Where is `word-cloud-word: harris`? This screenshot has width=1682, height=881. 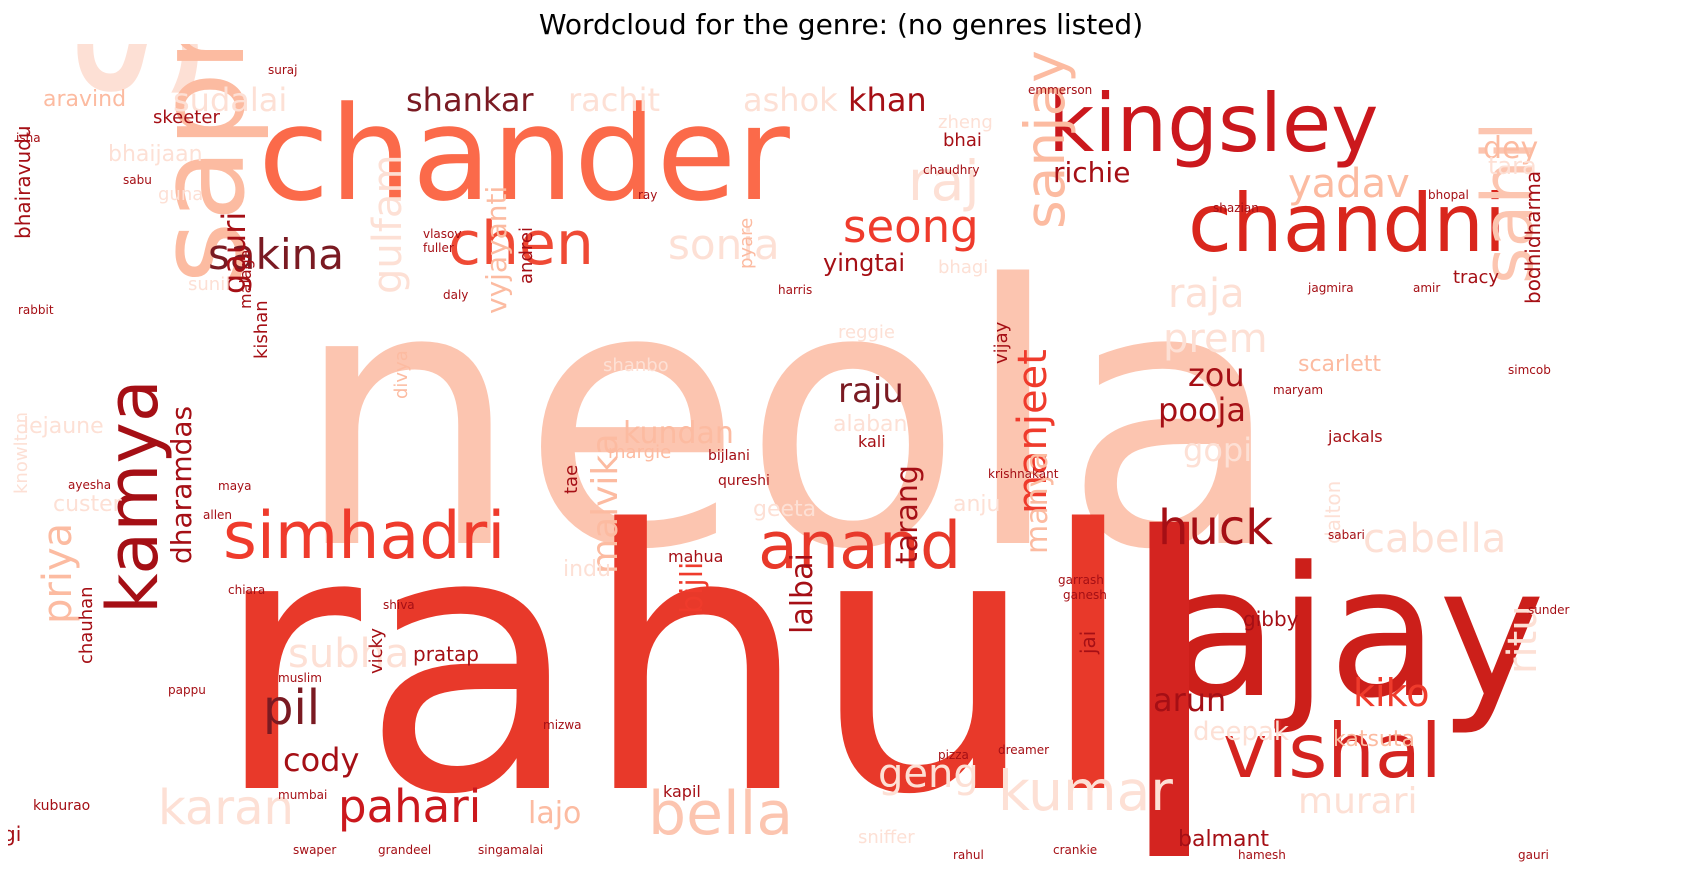
word-cloud-word: harris is located at coordinates (795, 290).